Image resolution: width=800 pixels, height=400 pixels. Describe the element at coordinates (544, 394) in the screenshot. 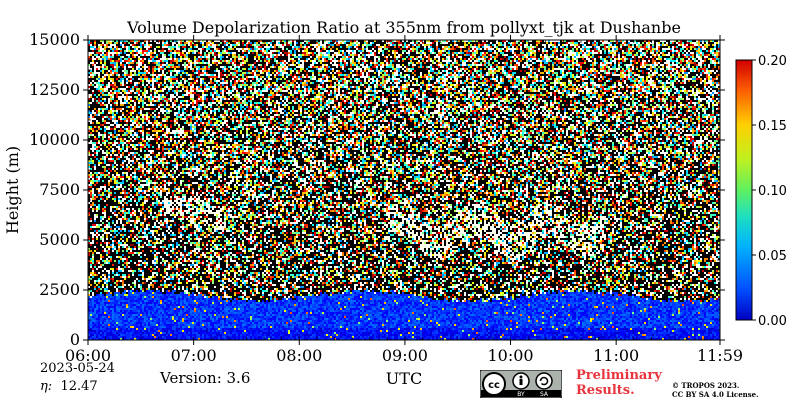

I see `cc-sa-text: SA` at that location.